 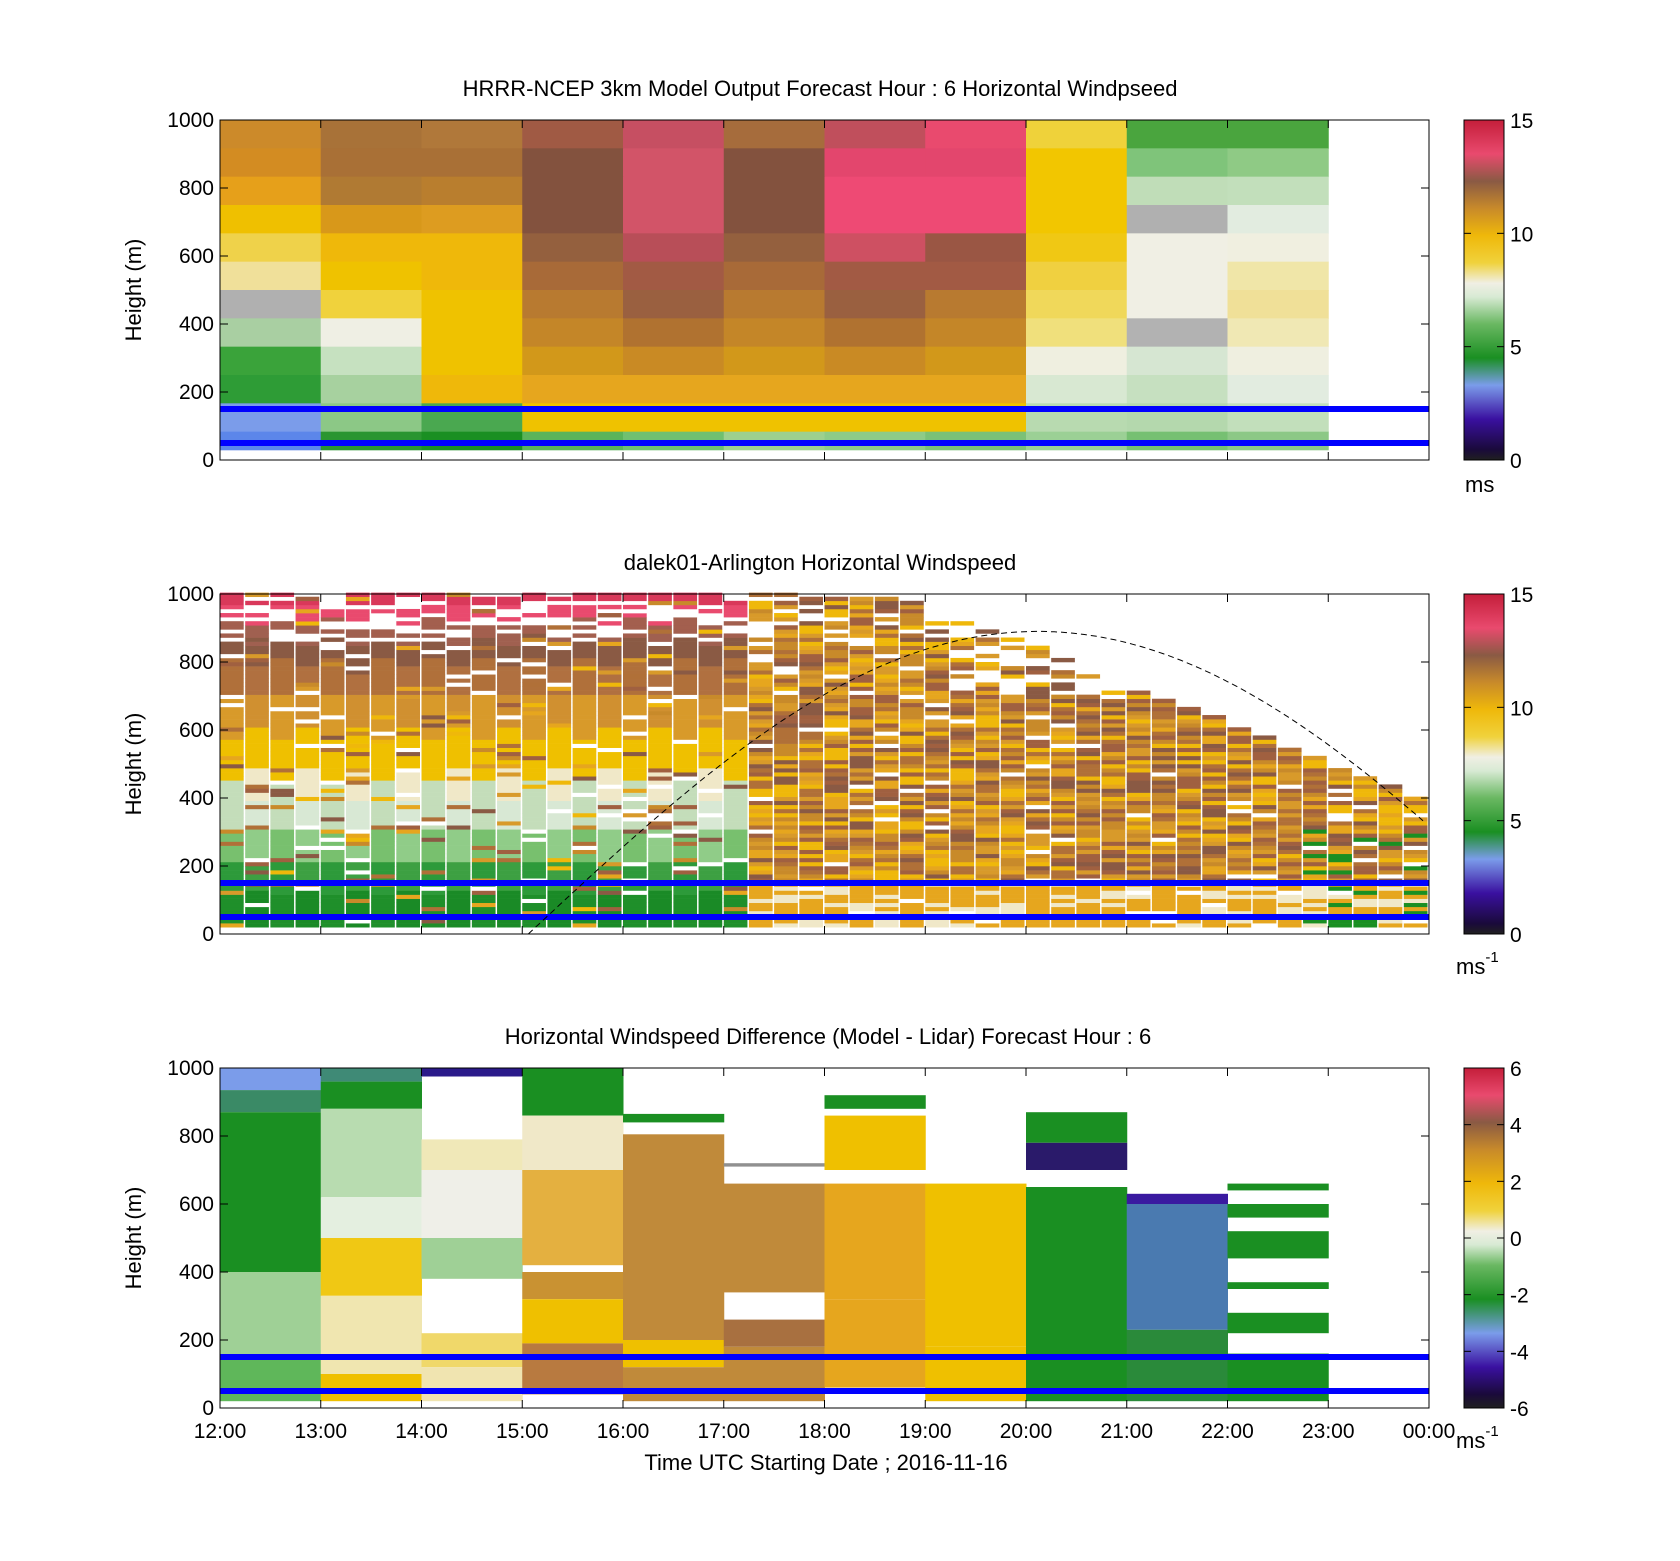 I want to click on colorbar-tick-label: -4, so click(x=1519, y=1352).